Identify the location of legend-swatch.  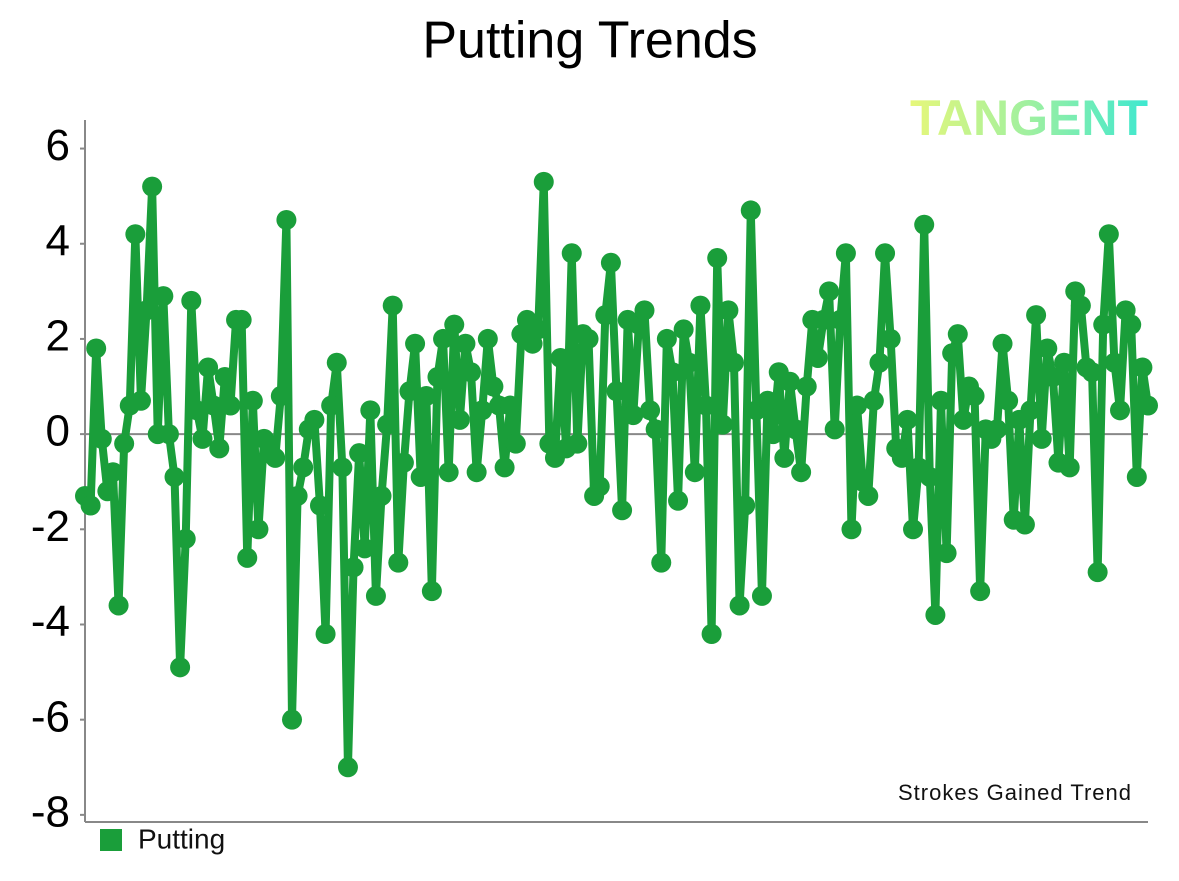
(111, 840).